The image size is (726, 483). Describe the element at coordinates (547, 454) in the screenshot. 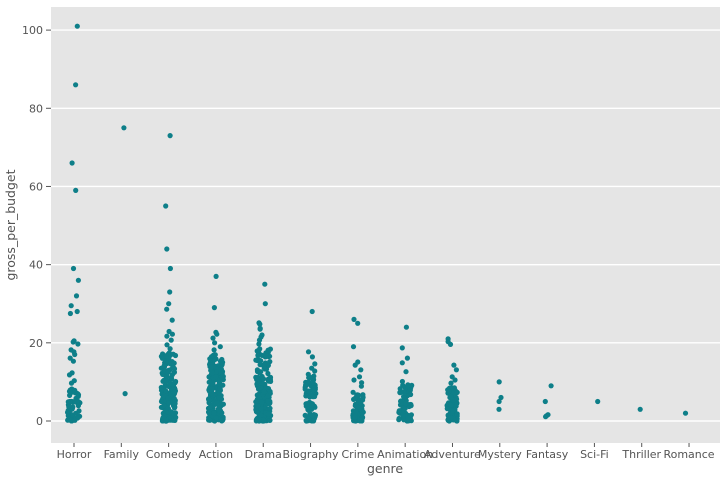

I see `x-tick-label: Fantasy` at that location.